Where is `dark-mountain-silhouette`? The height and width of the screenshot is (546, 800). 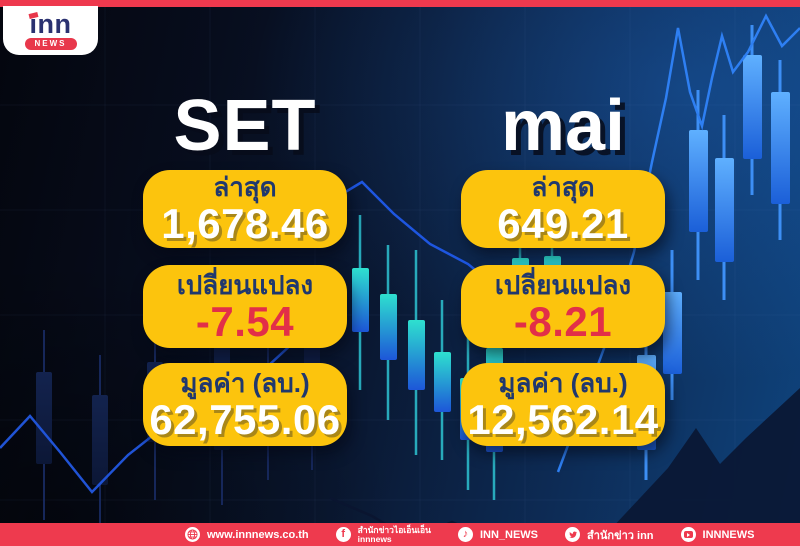 dark-mountain-silhouette is located at coordinates (697, 467).